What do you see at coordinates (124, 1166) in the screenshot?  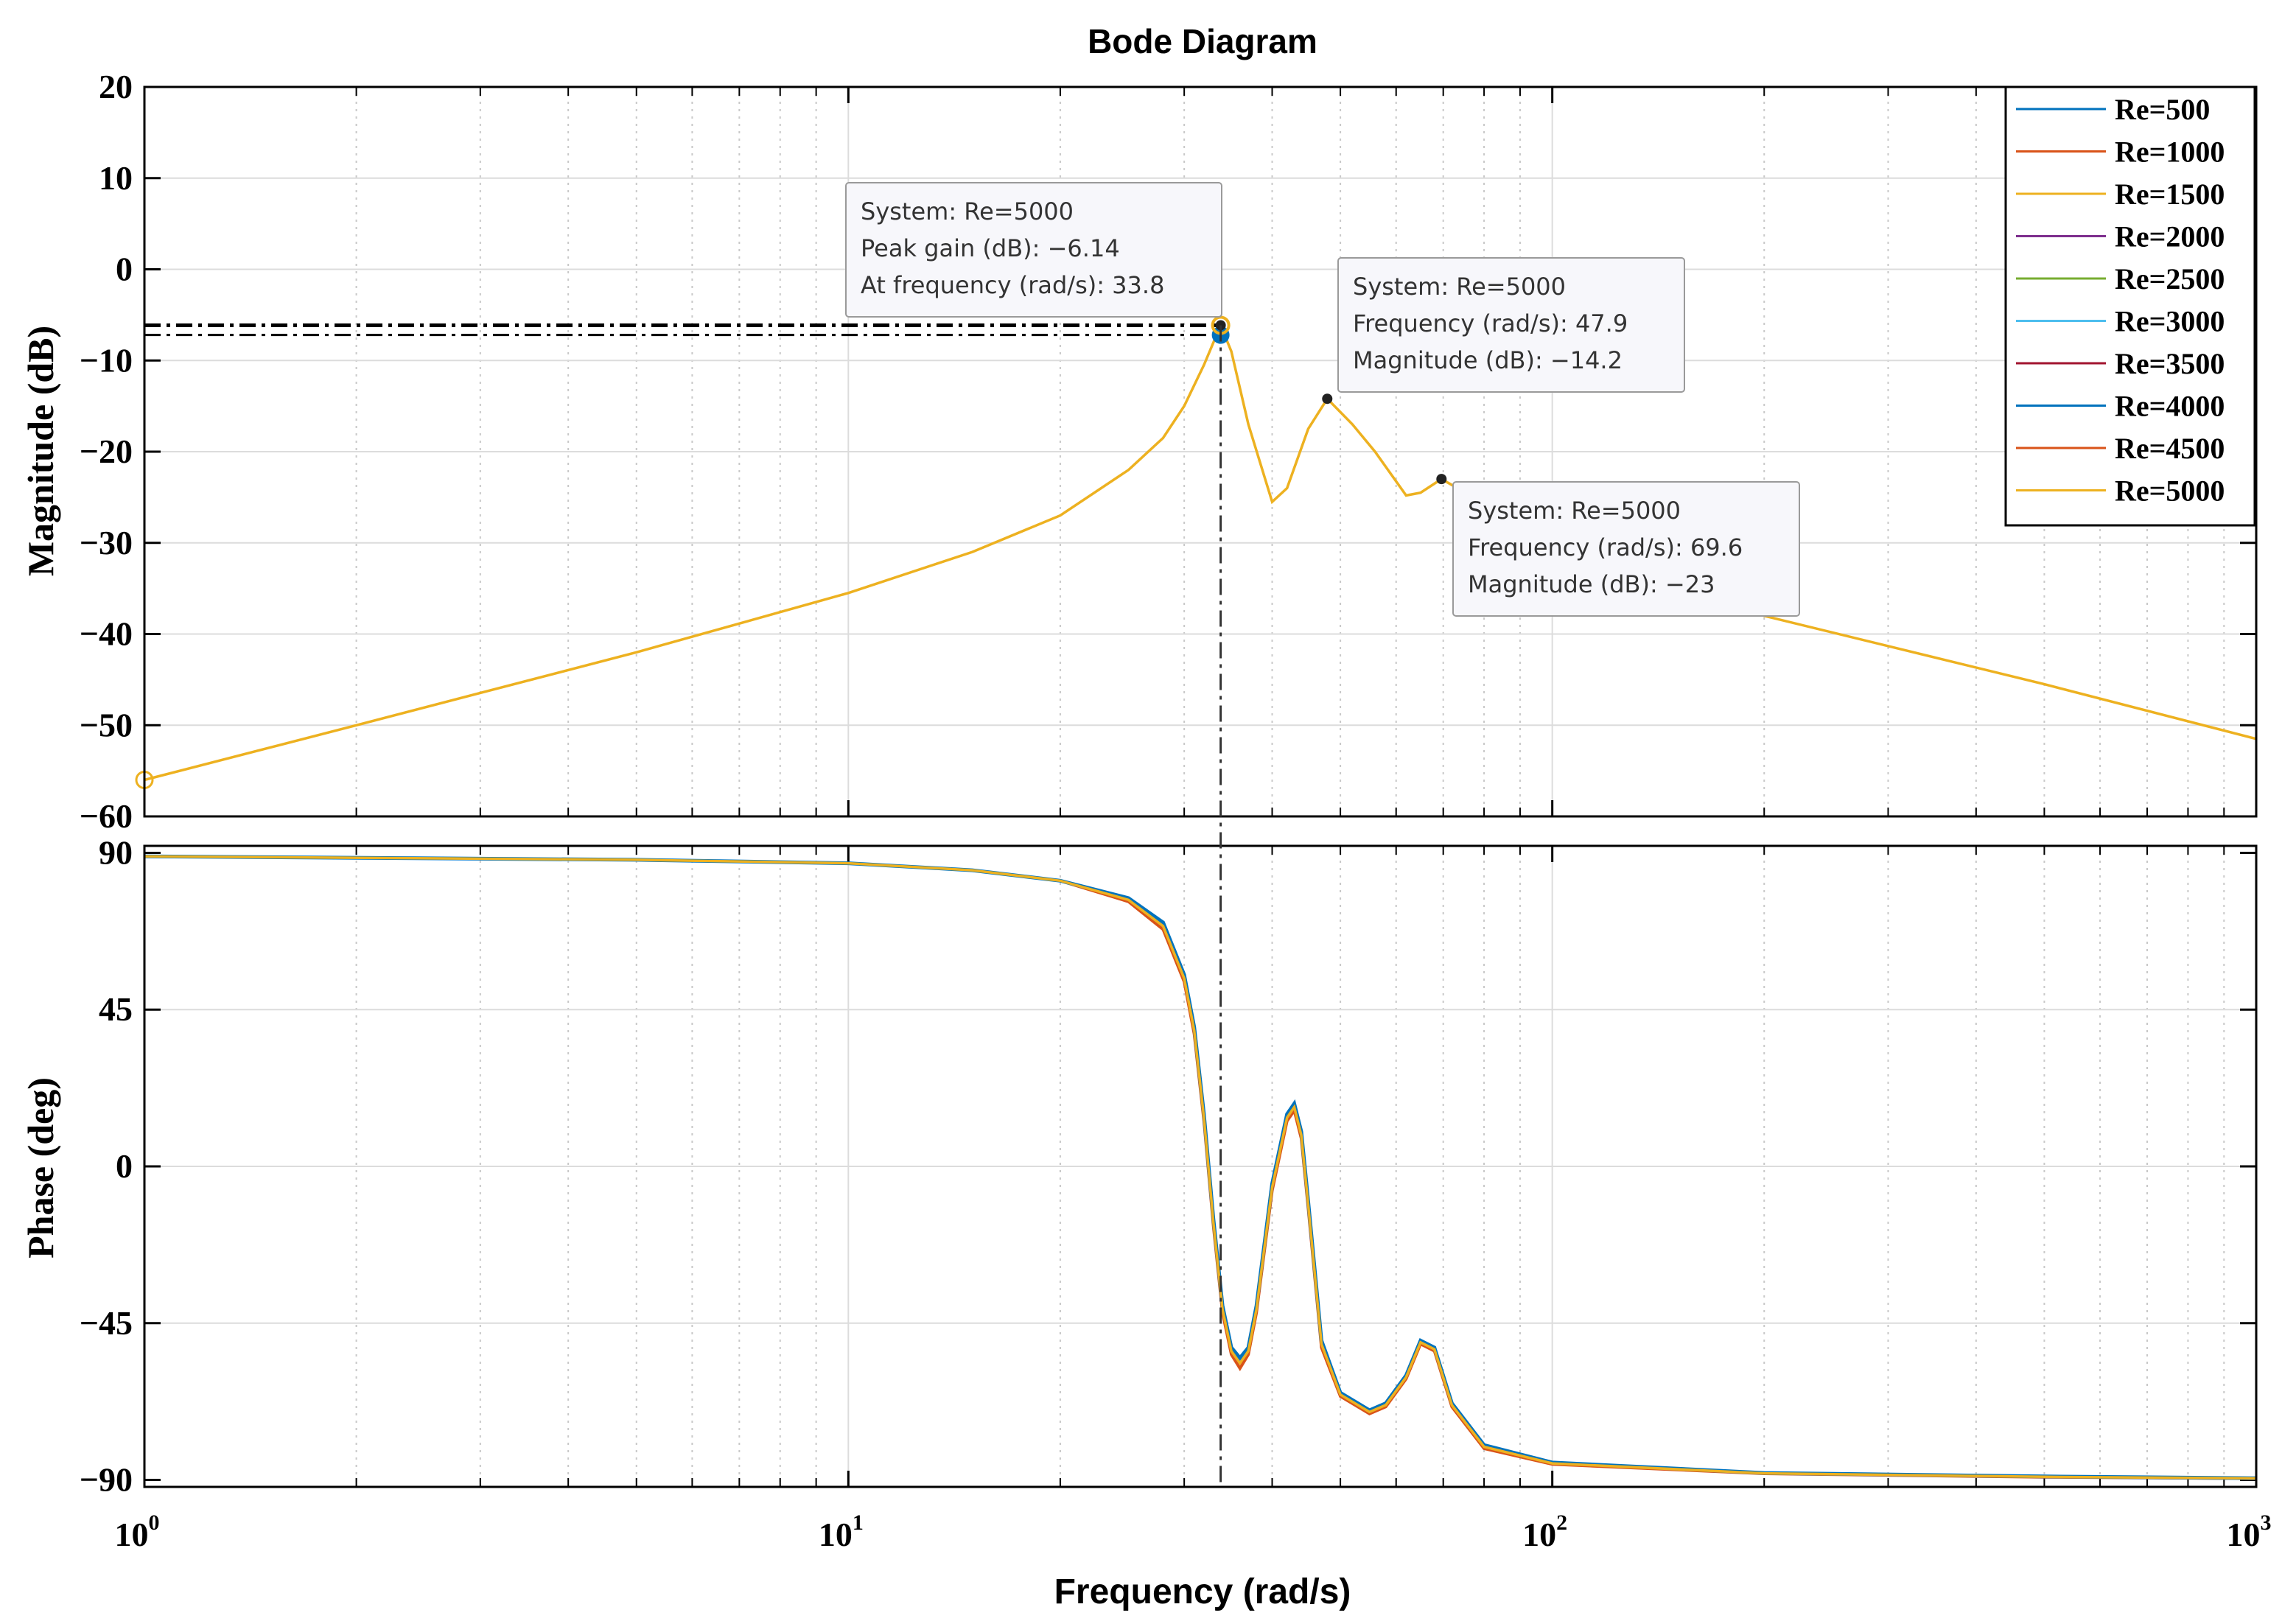 I see `phase-y-tick-label: 0` at bounding box center [124, 1166].